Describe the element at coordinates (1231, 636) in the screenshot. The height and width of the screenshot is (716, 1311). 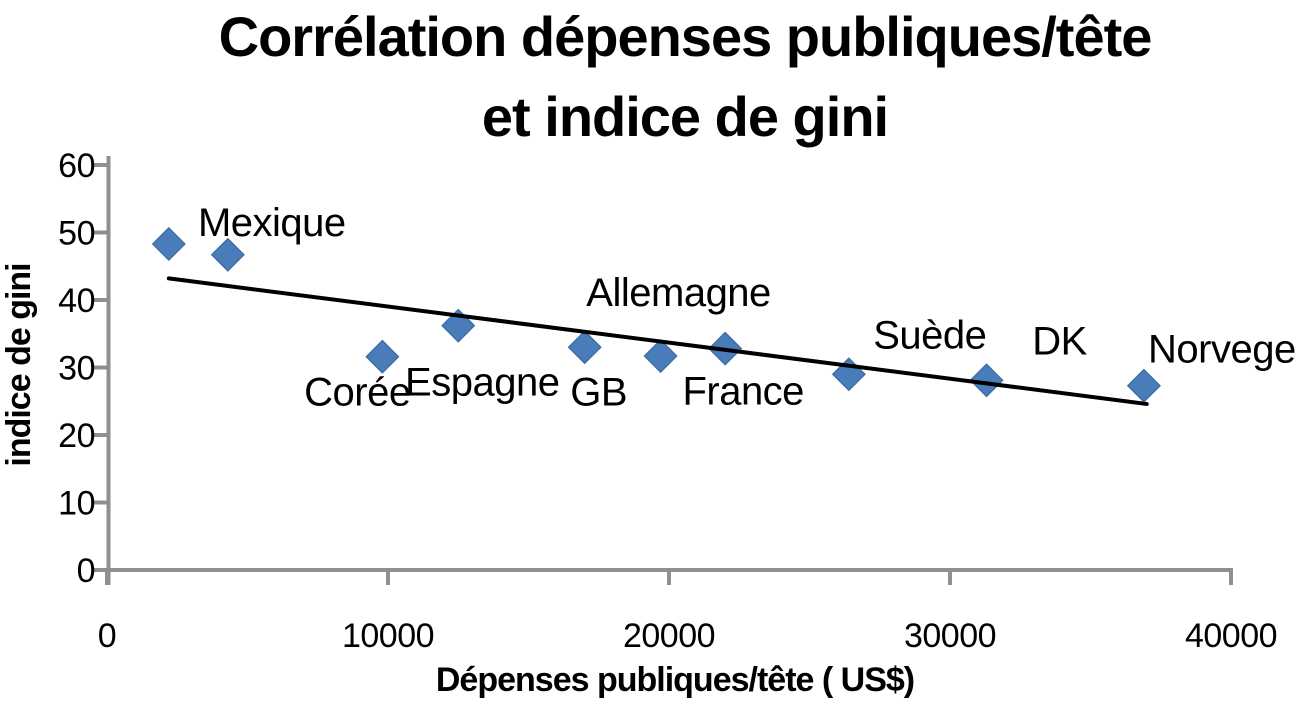
I see `x-tick-label: 40000` at that location.